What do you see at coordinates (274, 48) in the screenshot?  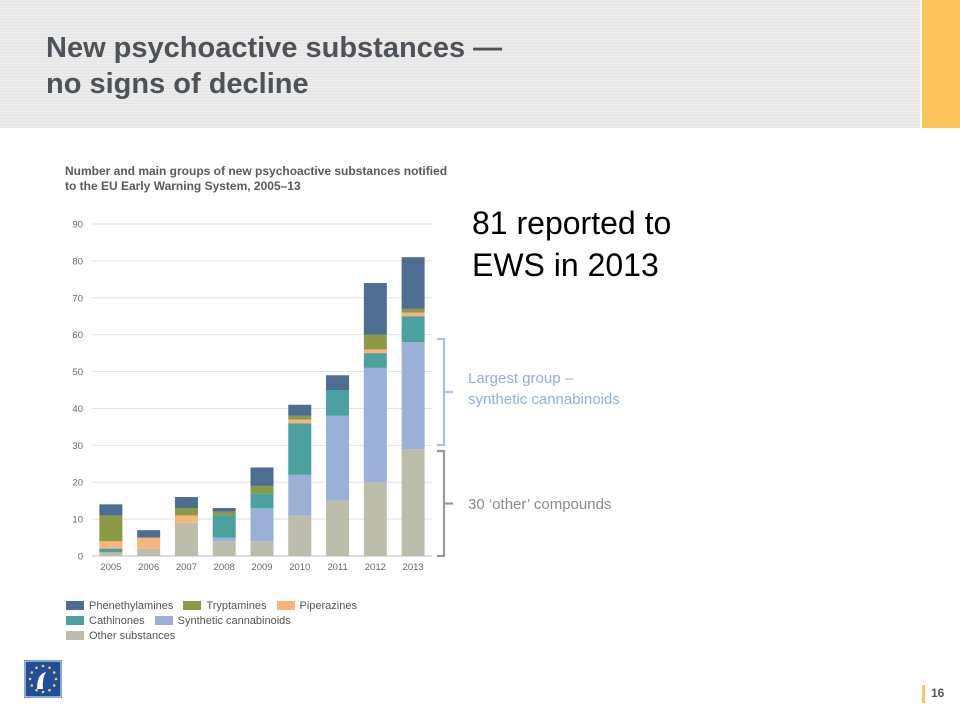 I see `slide-title-line-1: New psychoactive substances —` at bounding box center [274, 48].